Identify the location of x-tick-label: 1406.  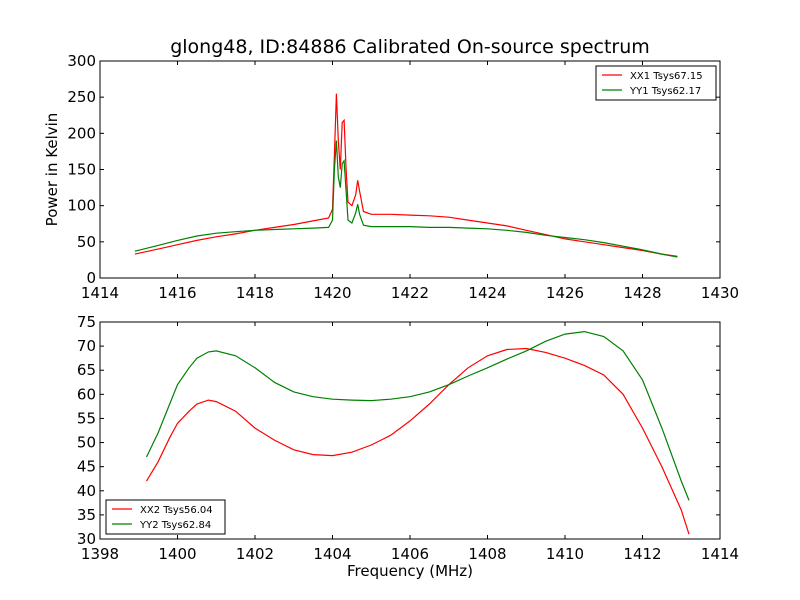
(410, 554).